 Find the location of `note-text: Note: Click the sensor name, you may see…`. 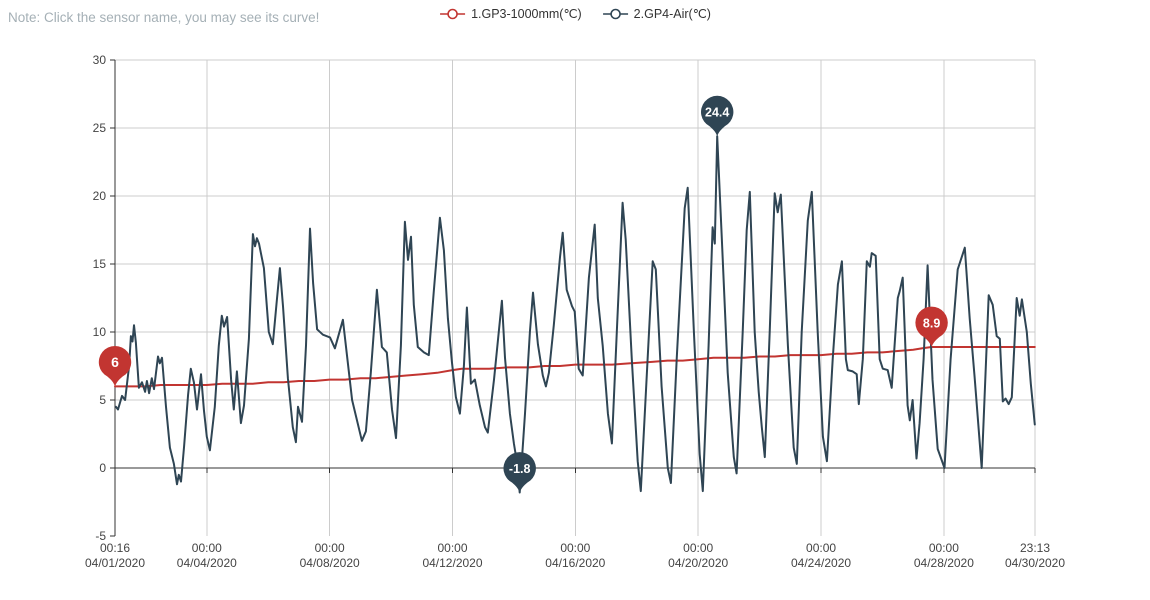

note-text: Note: Click the sensor name, you may see… is located at coordinates (164, 17).